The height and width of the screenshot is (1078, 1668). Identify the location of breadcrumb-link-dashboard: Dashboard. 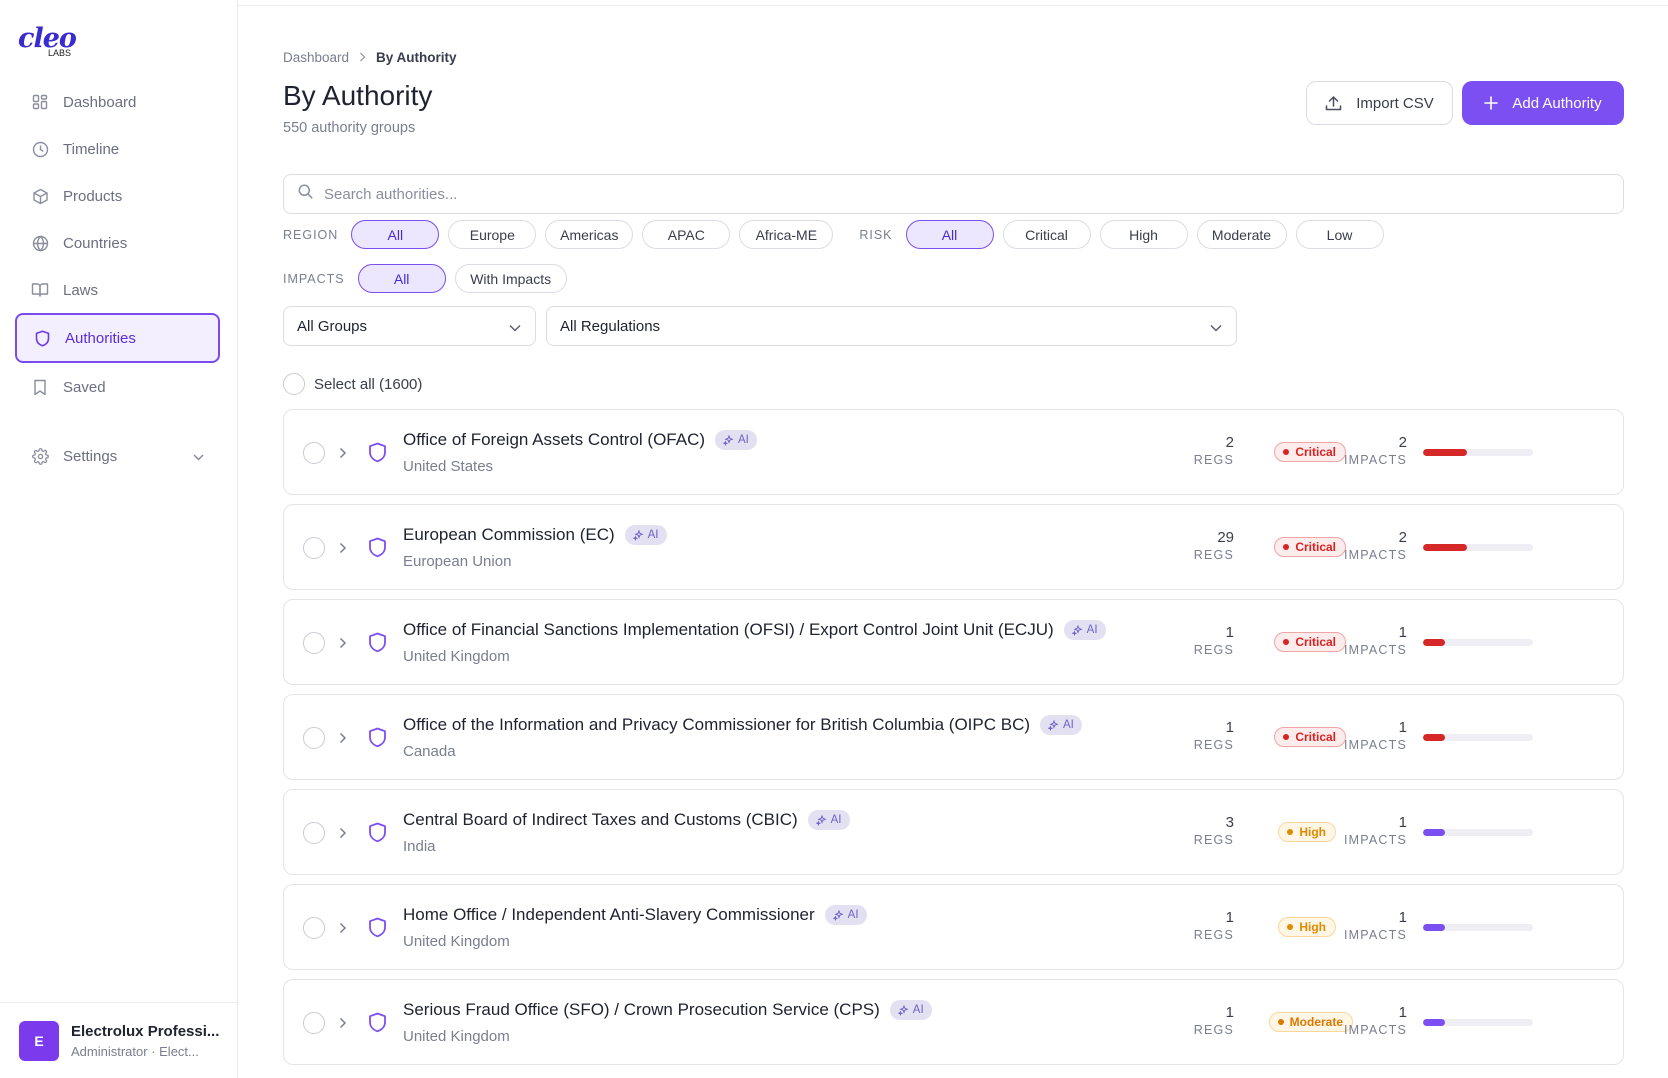
(316, 57).